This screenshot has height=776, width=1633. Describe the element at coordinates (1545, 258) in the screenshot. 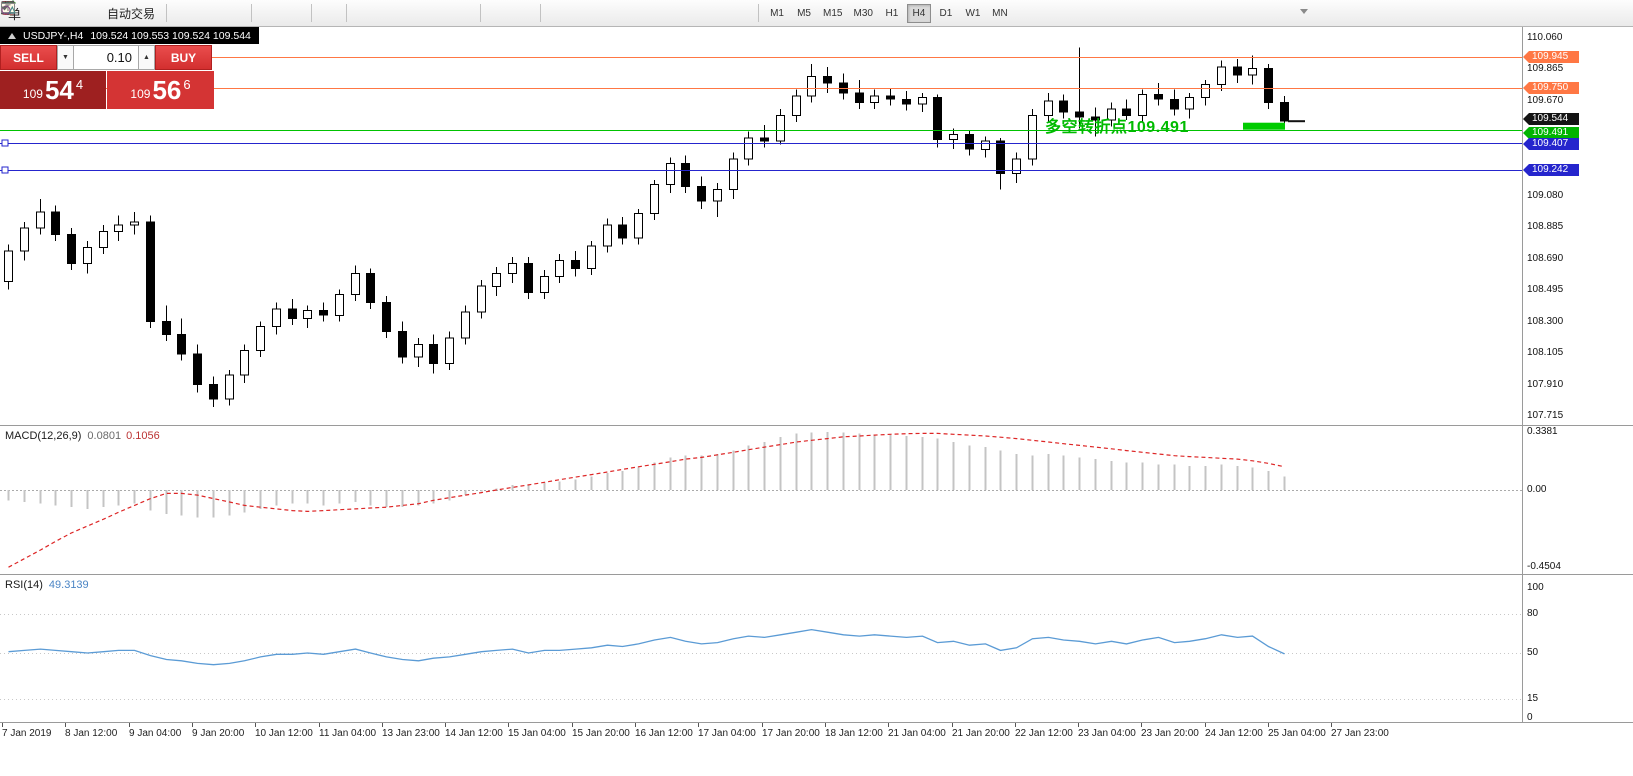

I see `price-axis-label: 108.690` at that location.